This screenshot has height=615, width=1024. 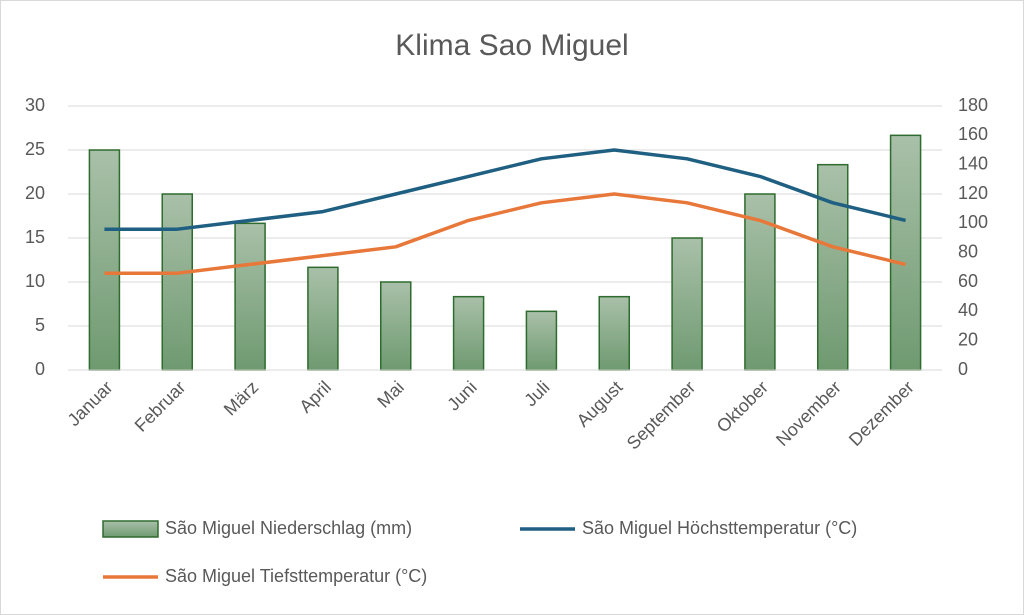 I want to click on y2-tick-label: 180, so click(x=973, y=105).